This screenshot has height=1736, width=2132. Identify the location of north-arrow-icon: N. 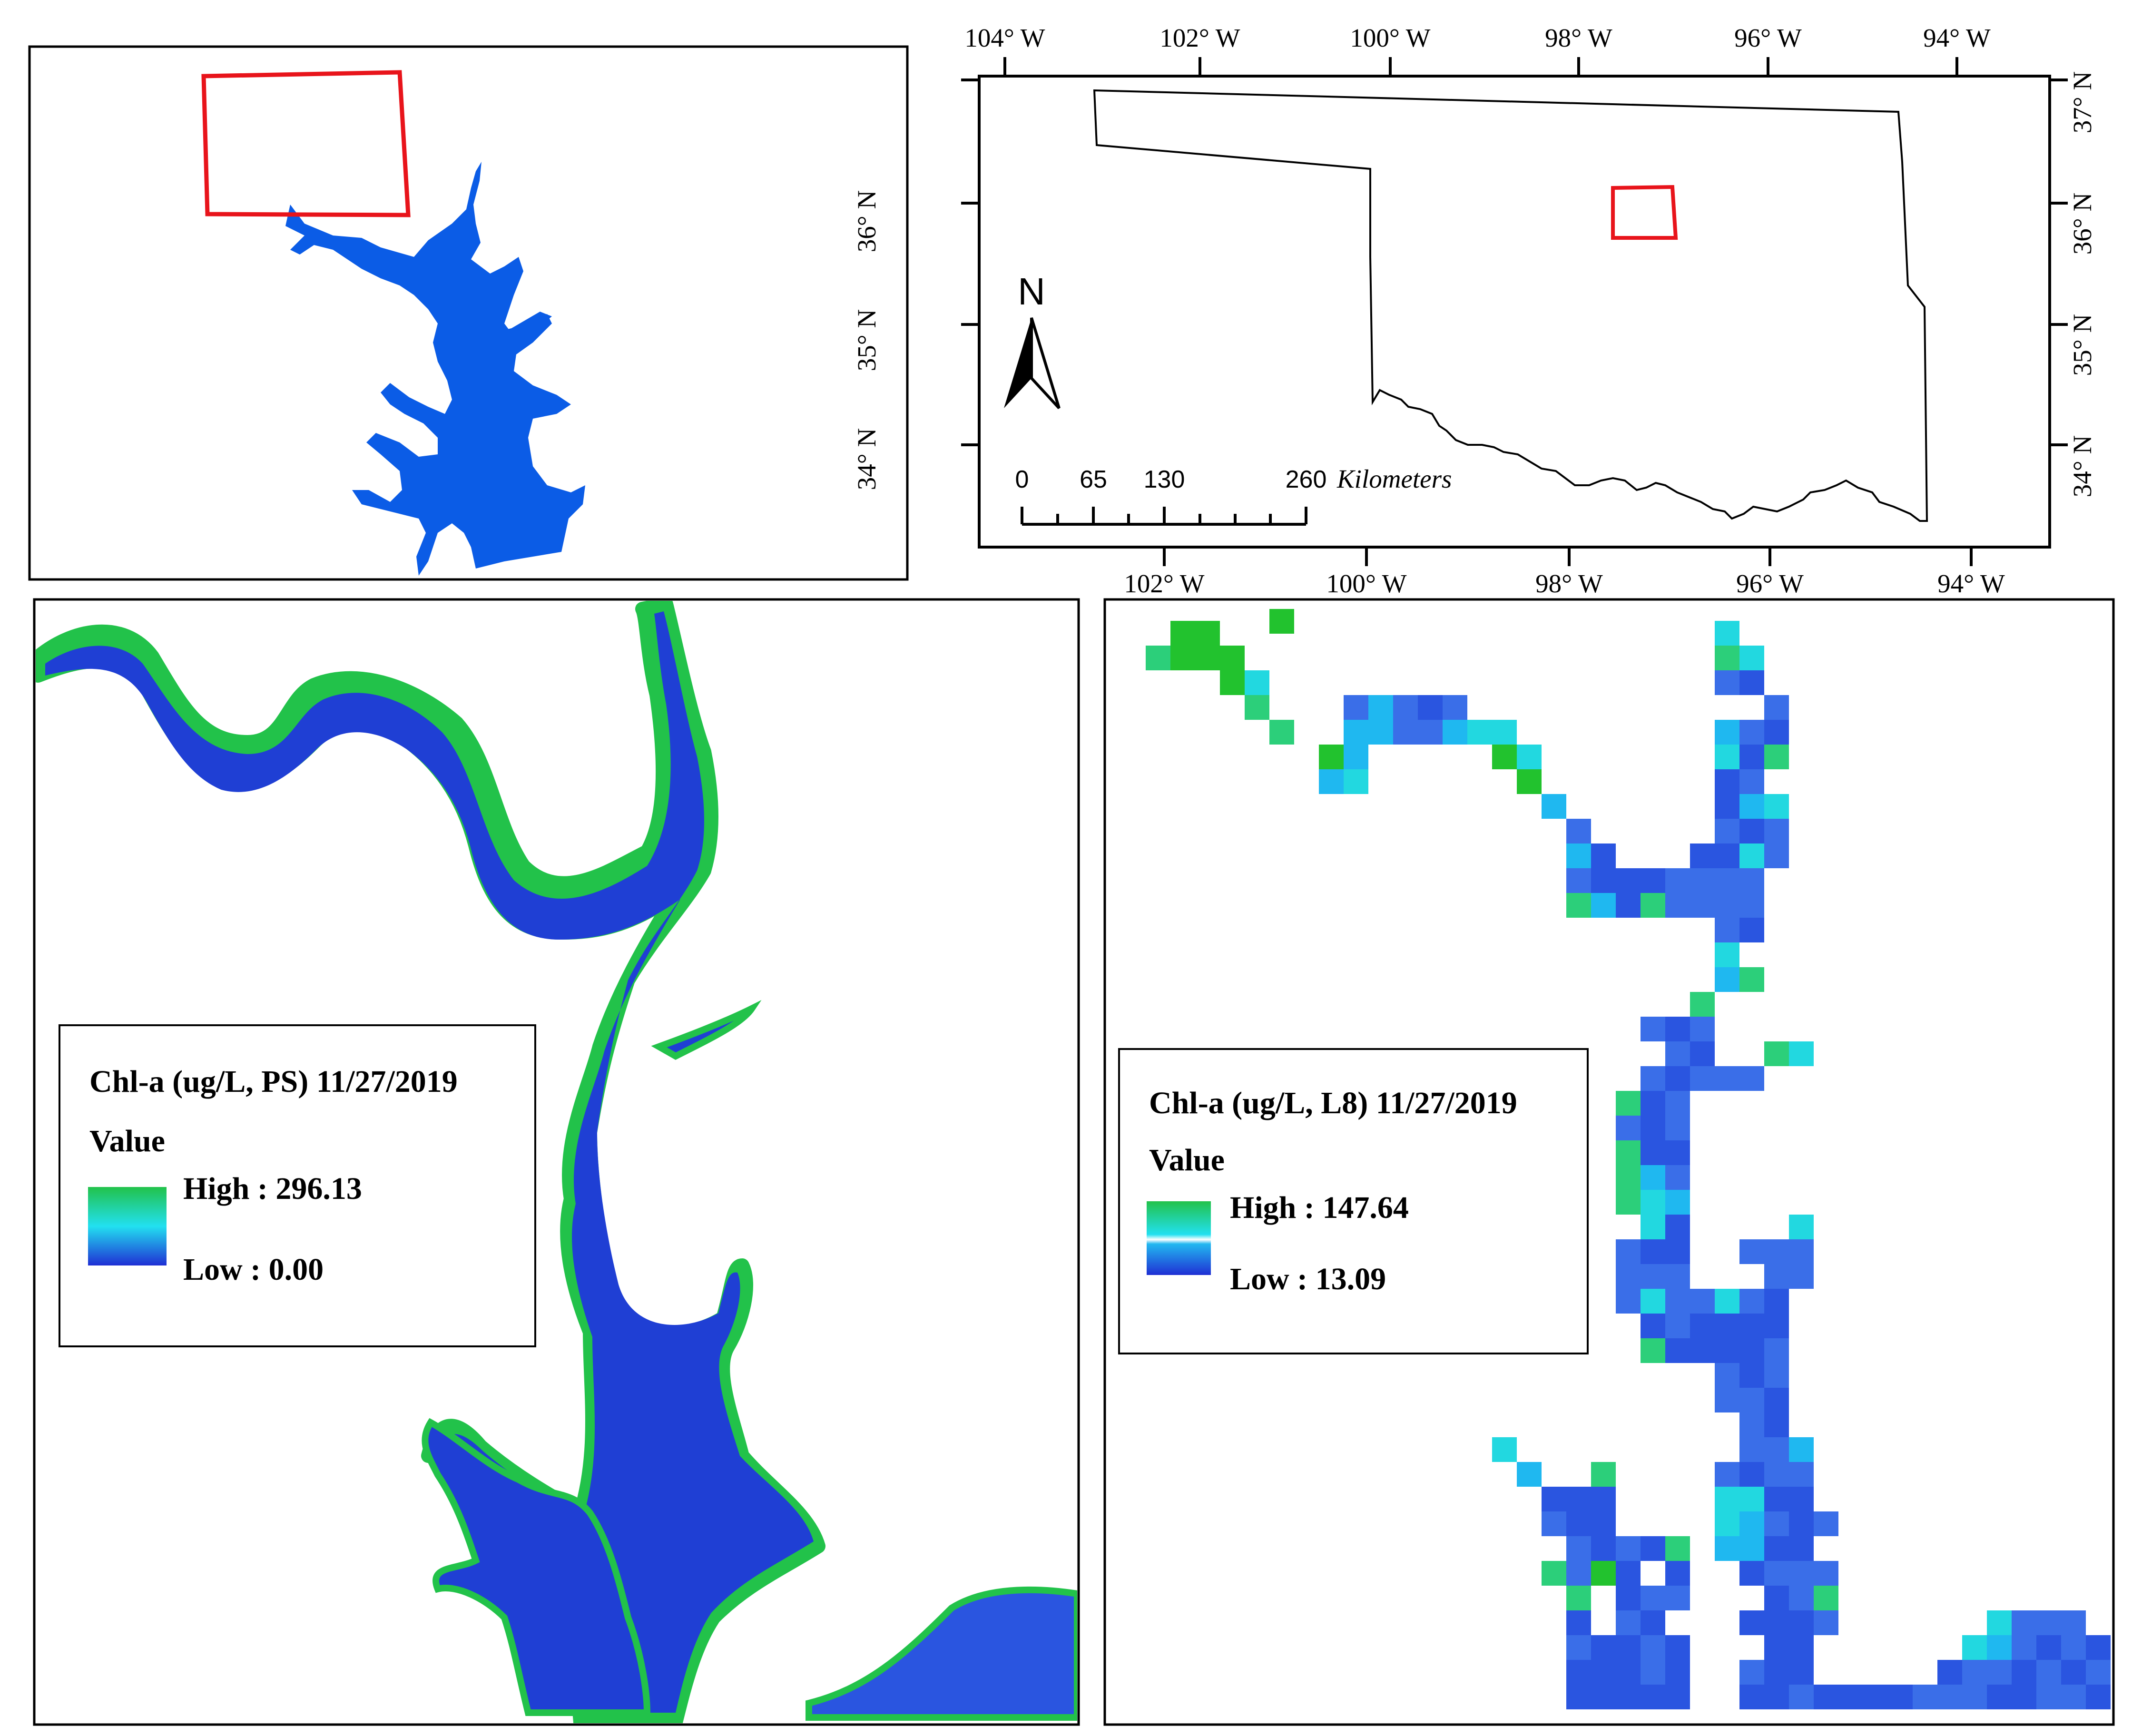
(1032, 340).